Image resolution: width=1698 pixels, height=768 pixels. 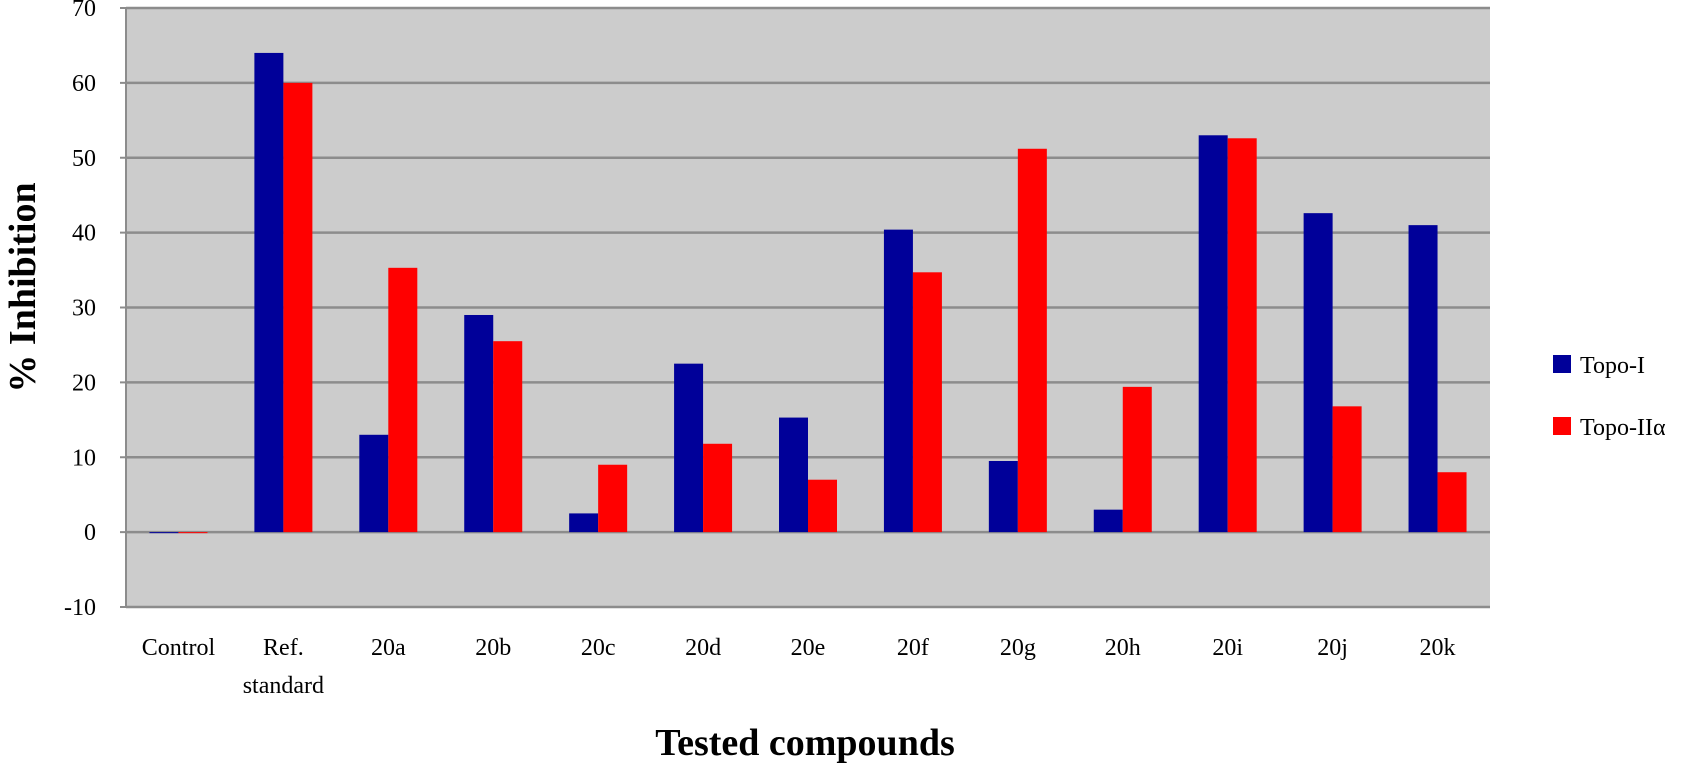 I want to click on y-axis-title: % Inhibition, so click(x=23, y=287).